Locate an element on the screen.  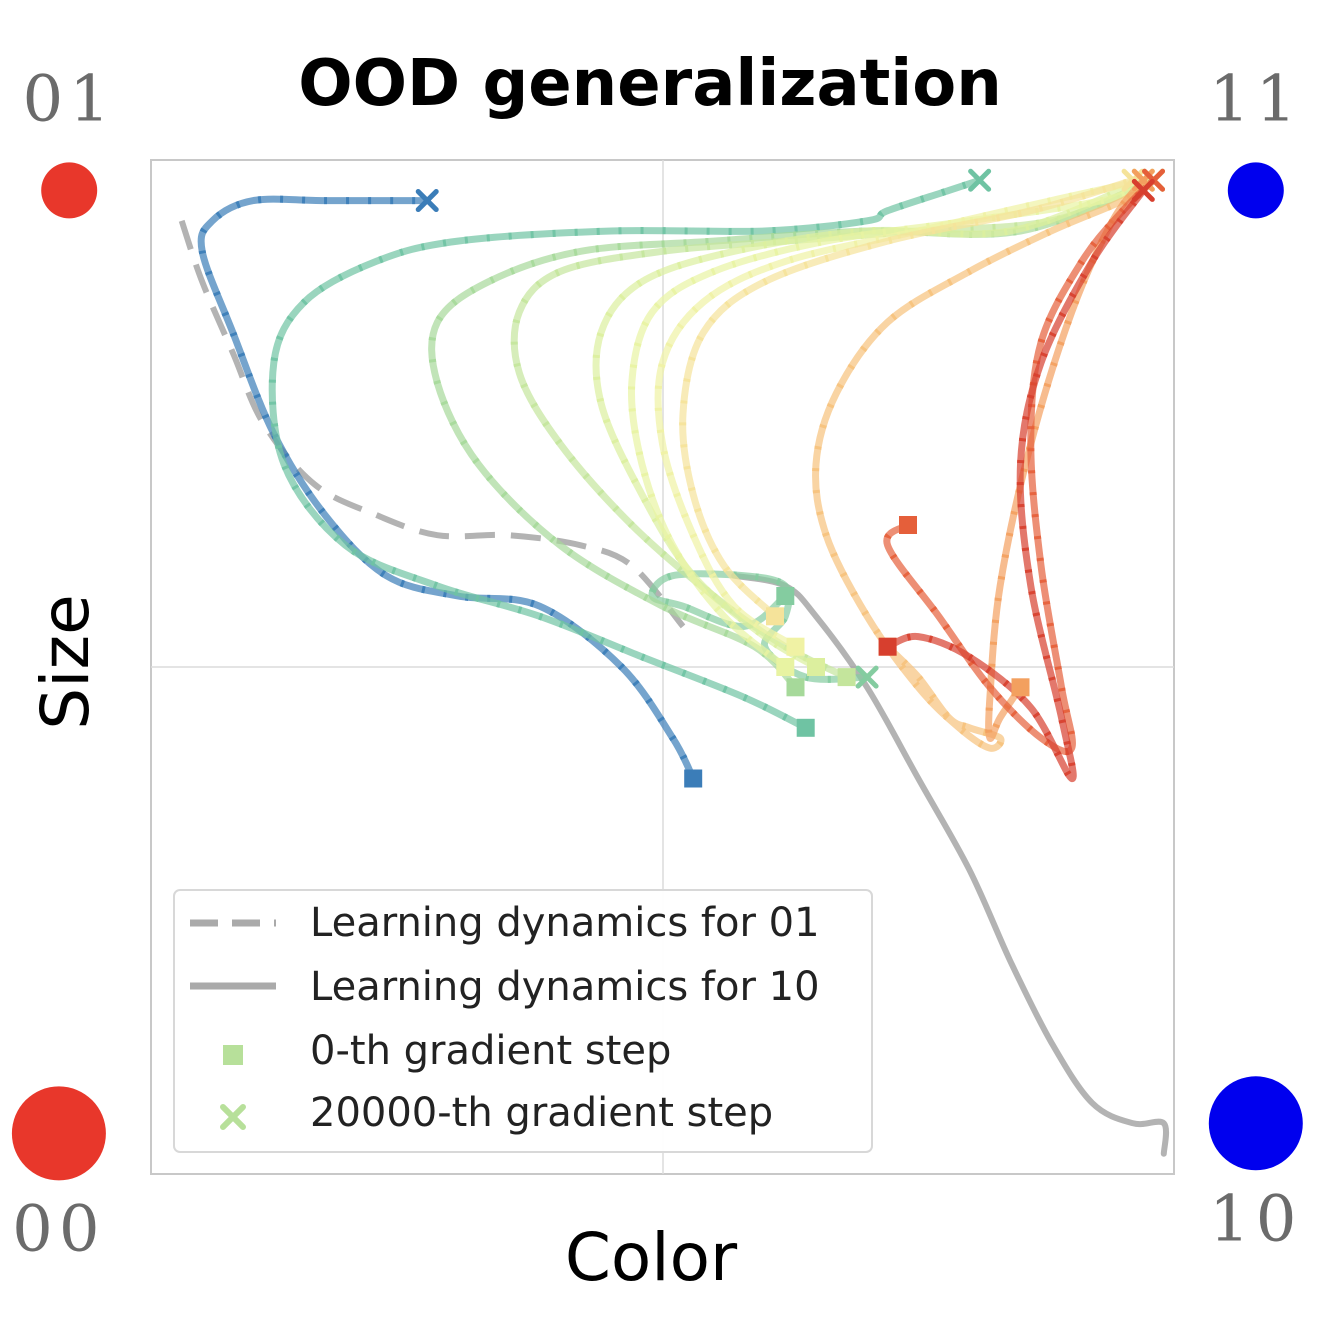
legend-box is located at coordinates (523, 1021).